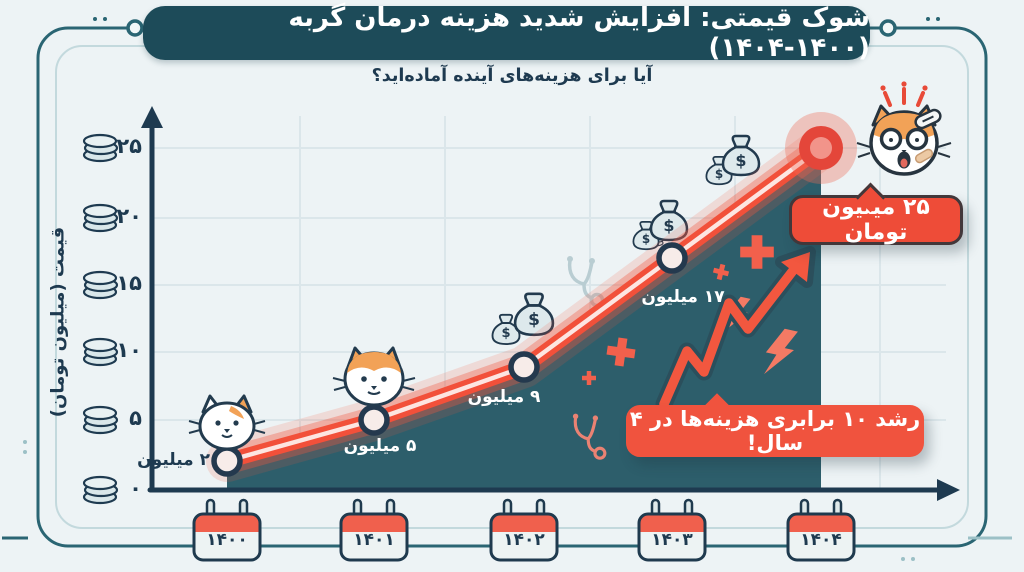 The height and width of the screenshot is (572, 1024). What do you see at coordinates (683, 297) in the screenshot?
I see `point-label-1403: ۱۷ میلیون` at bounding box center [683, 297].